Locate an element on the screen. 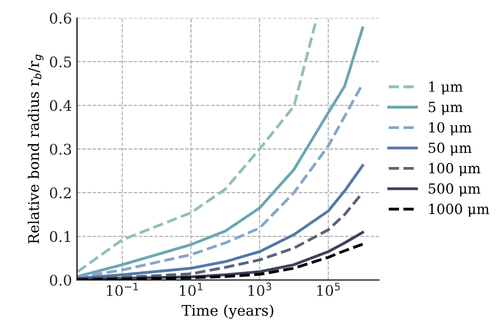 This screenshot has width=499, height=336. y-tick-label: 0.5 is located at coordinates (61, 62).